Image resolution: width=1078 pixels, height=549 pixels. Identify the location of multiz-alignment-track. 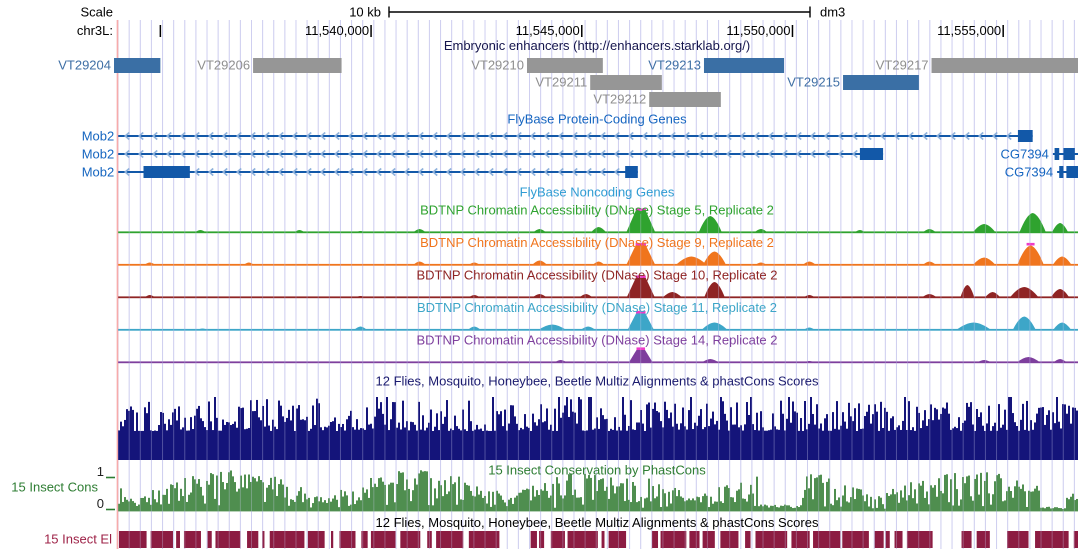
(598, 428).